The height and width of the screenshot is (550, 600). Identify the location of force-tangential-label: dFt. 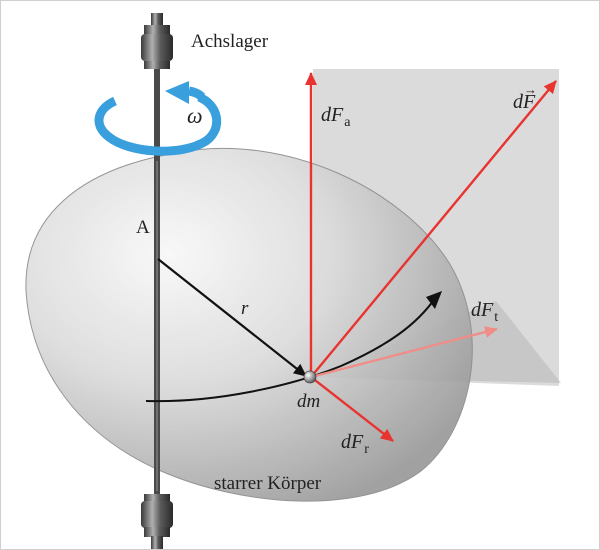
(485, 312).